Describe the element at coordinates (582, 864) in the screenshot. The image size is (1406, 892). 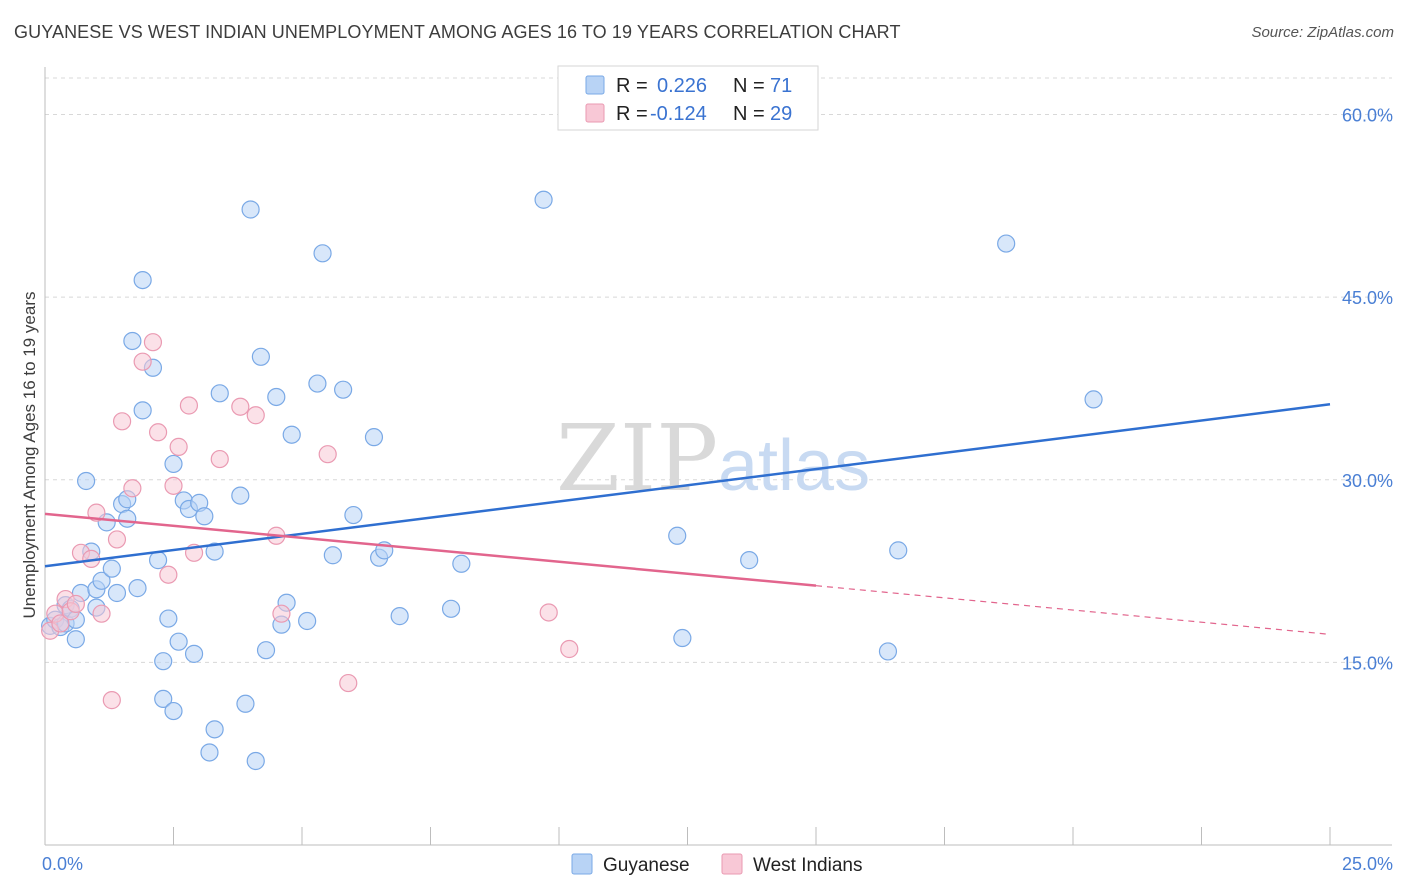
I see `bottom-legend-swatch-guyanese` at that location.